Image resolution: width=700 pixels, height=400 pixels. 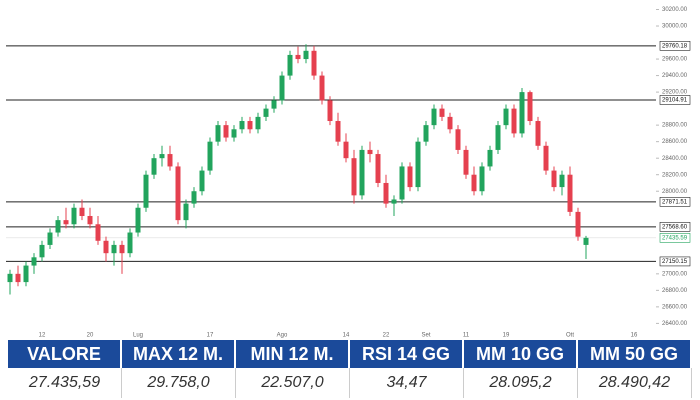 What do you see at coordinates (179, 383) in the screenshot?
I see `value-cell: 29.758,0` at bounding box center [179, 383].